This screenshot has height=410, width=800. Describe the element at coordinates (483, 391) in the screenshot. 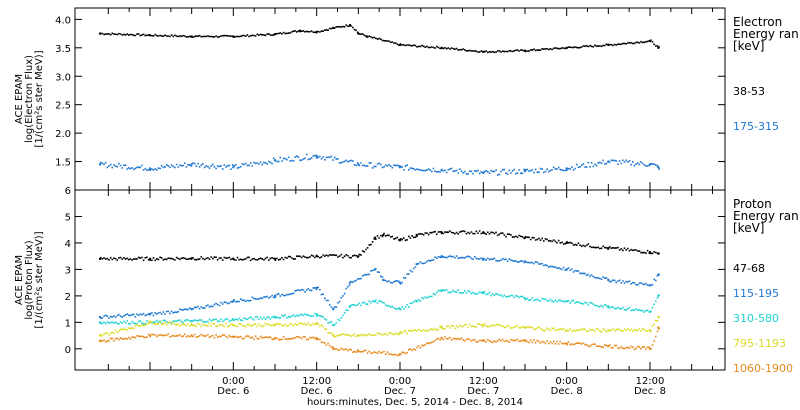

I see `x-tick-day: Dec. 7` at that location.